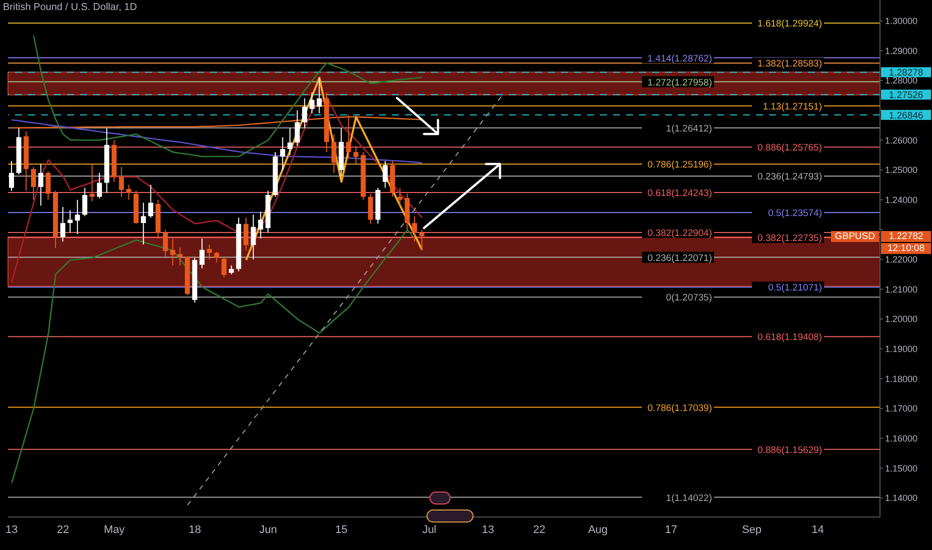 The image size is (932, 550). Describe the element at coordinates (598, 530) in the screenshot. I see `x-tick-label: Aug` at that location.